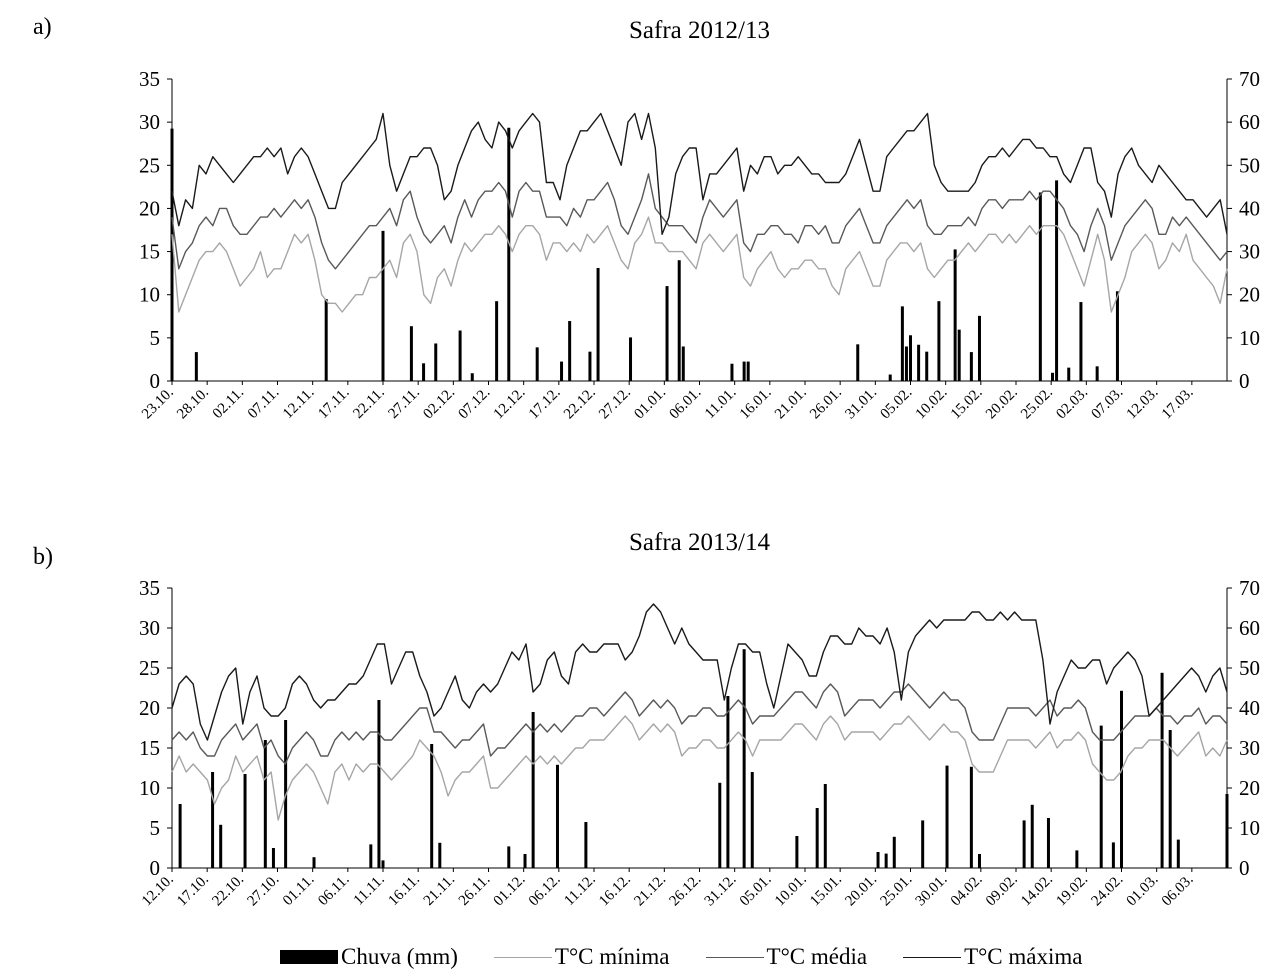  I want to click on y-right-tick-label: 50, so click(1249, 165).